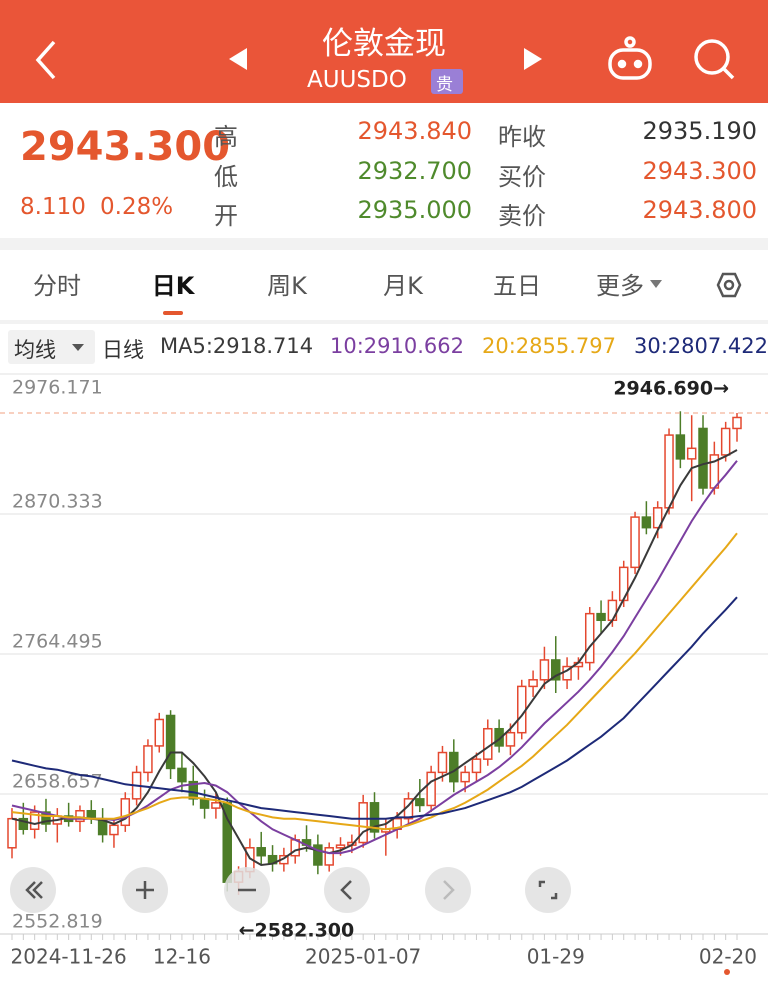 This screenshot has width=768, height=990. Describe the element at coordinates (287, 286) in the screenshot. I see `tab: 周K` at that location.